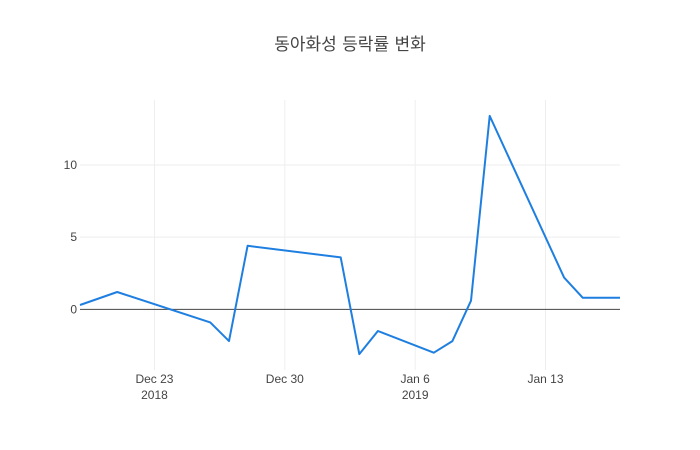 Image resolution: width=700 pixels, height=450 pixels. Describe the element at coordinates (73, 237) in the screenshot. I see `y-tick-label: 5` at that location.